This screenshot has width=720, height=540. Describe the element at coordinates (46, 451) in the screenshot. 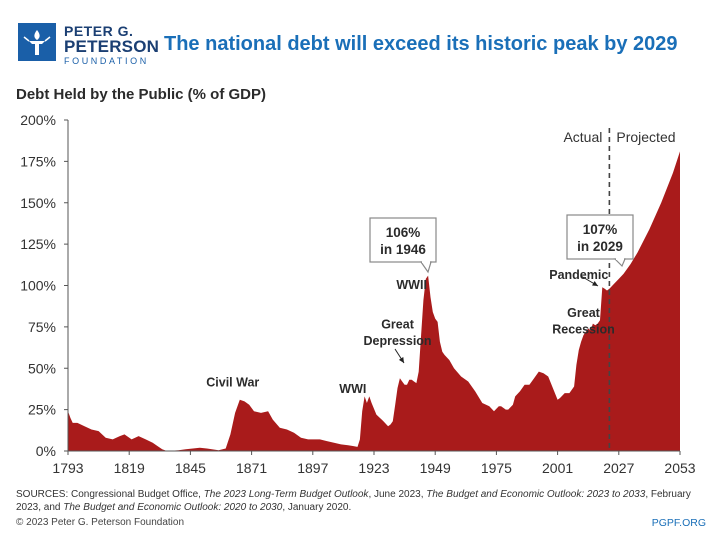

I see `y-tick-label: 0%` at that location.